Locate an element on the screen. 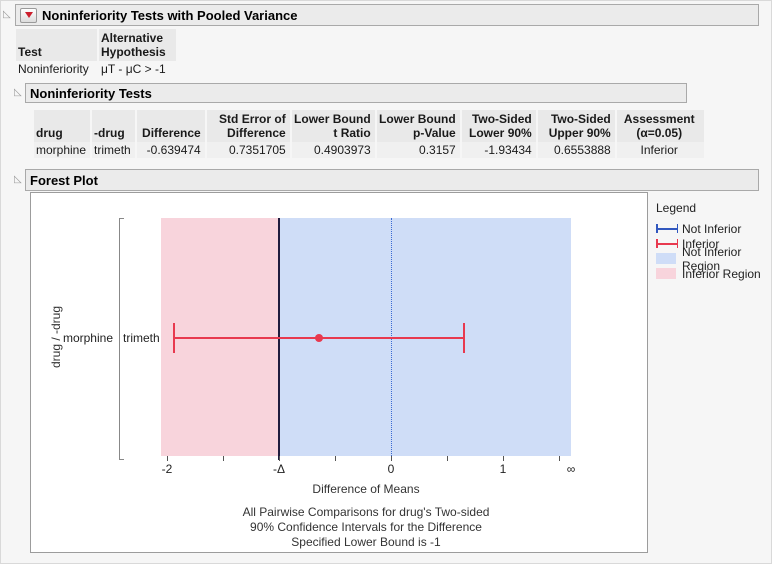 The height and width of the screenshot is (564, 772). column-header-p-value: Lower Bound p-Value is located at coordinates (417, 126).